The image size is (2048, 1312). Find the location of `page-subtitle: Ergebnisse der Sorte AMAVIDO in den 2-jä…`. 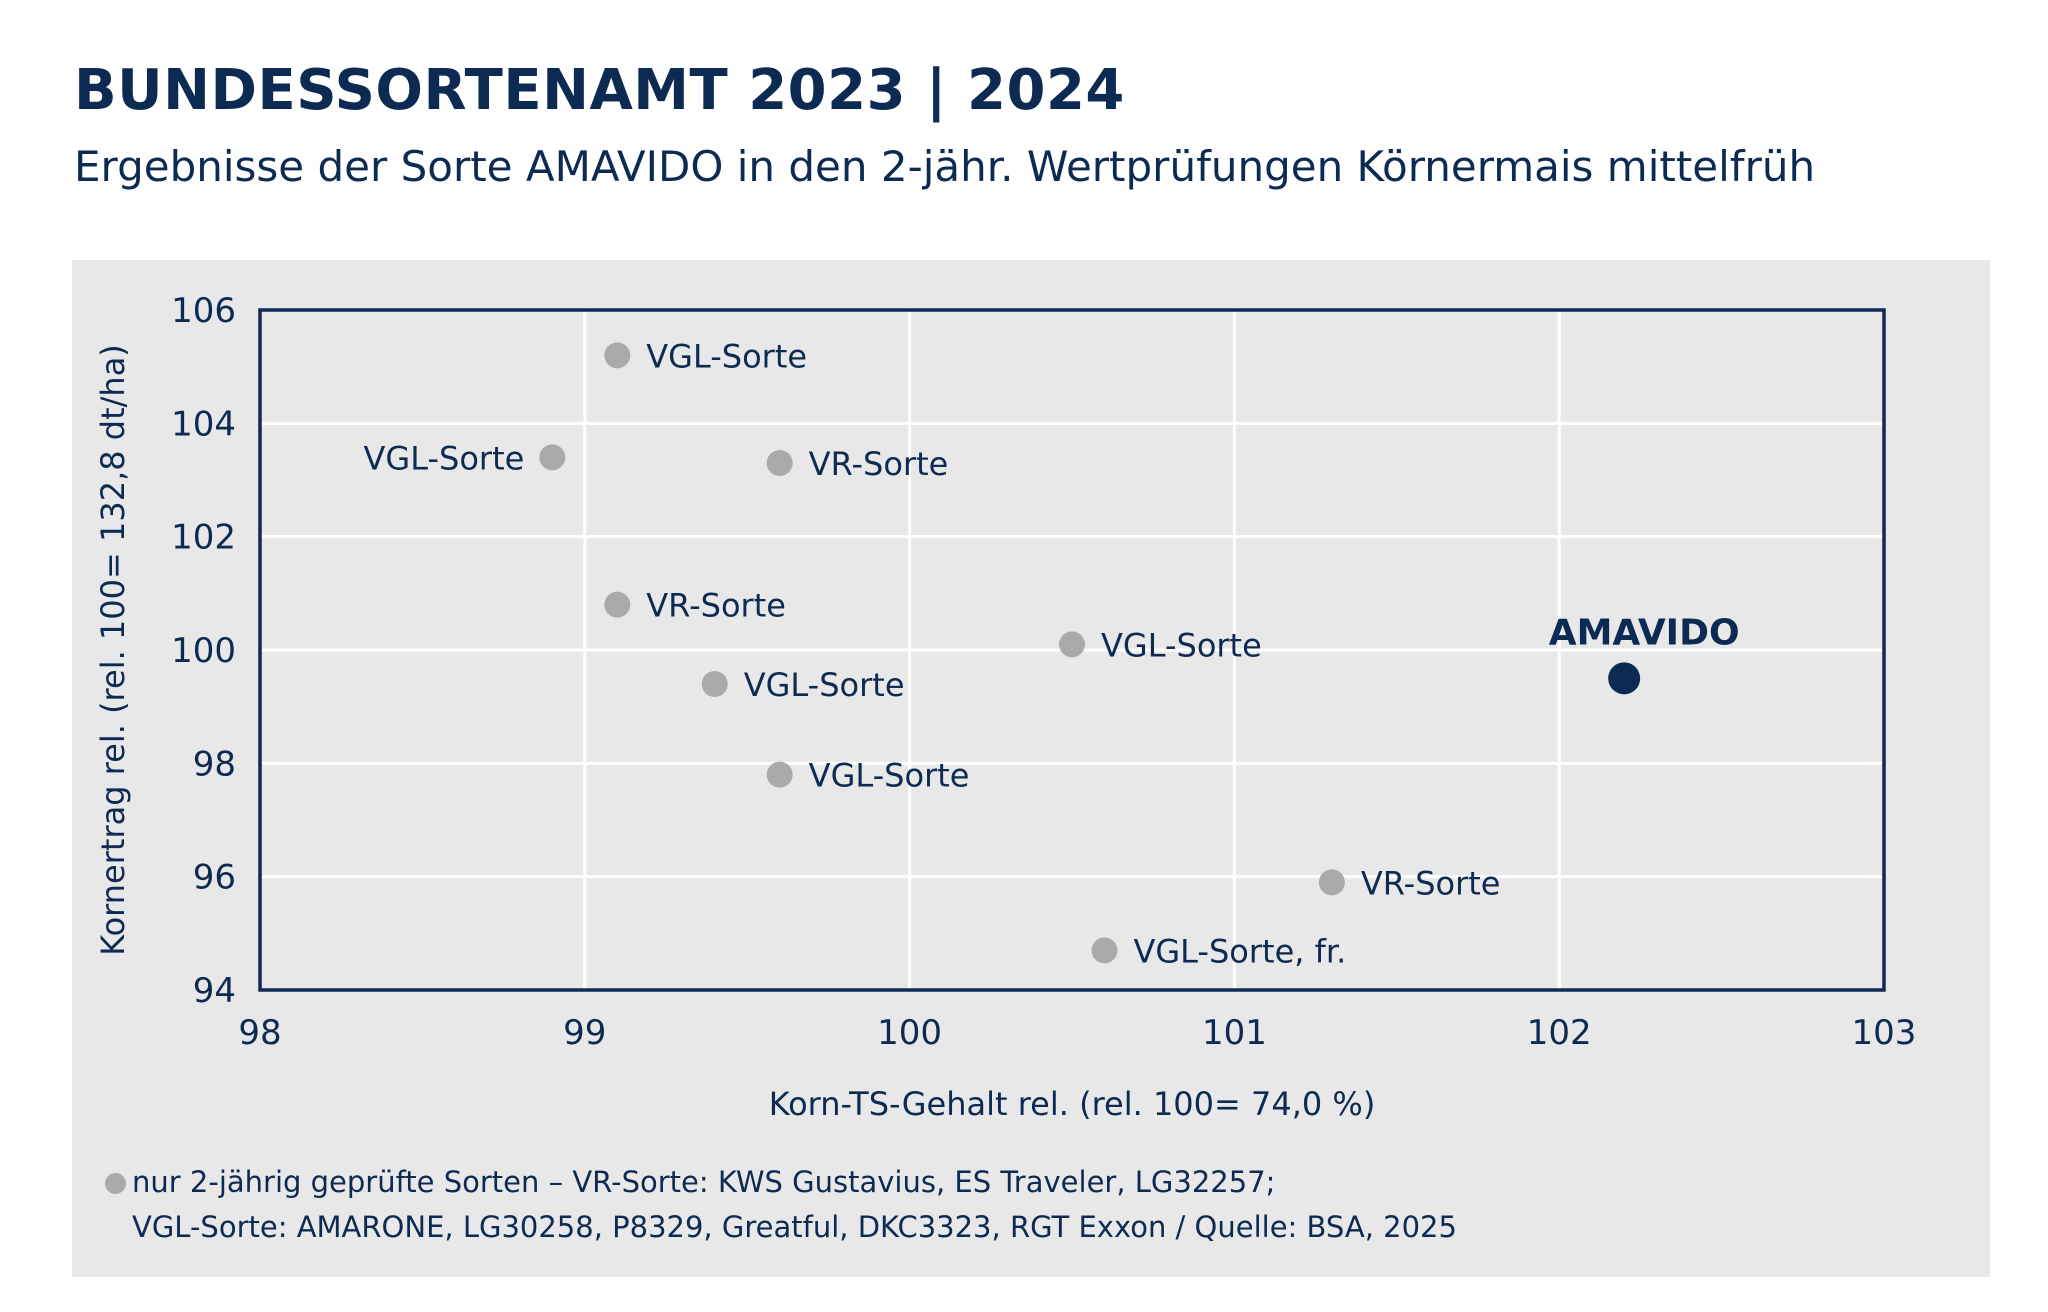

page-subtitle: Ergebnisse der Sorte AMAVIDO in den 2-jä… is located at coordinates (945, 166).